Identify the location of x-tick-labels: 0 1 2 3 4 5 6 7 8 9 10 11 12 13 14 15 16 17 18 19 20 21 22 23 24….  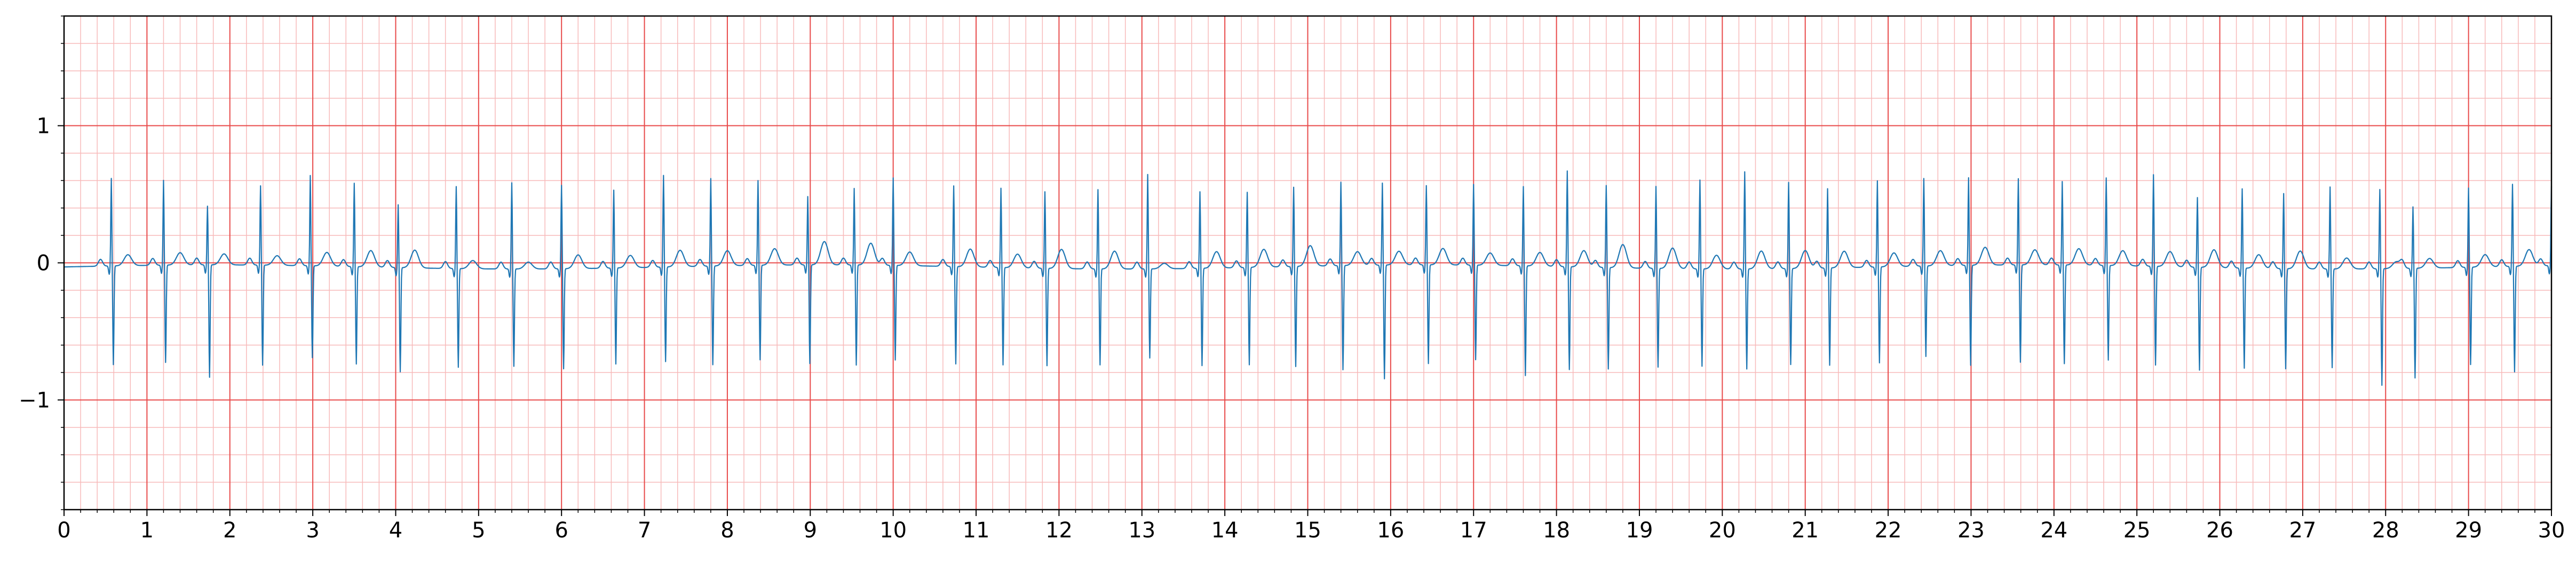
(1311, 530).